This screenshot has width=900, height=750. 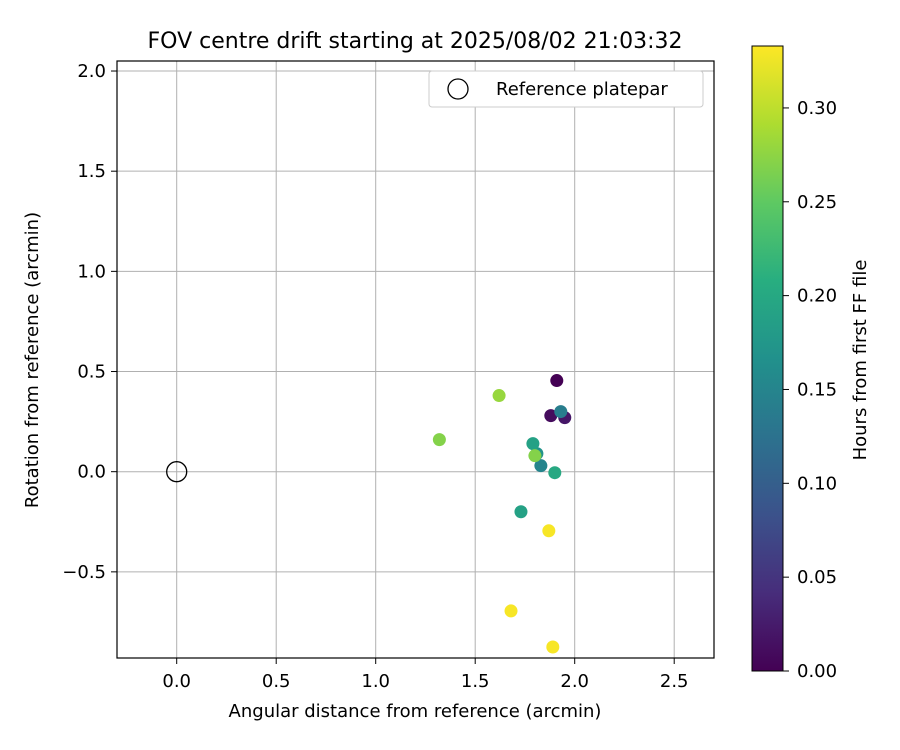 What do you see at coordinates (582, 89) in the screenshot?
I see `legend-label: Reference platepar` at bounding box center [582, 89].